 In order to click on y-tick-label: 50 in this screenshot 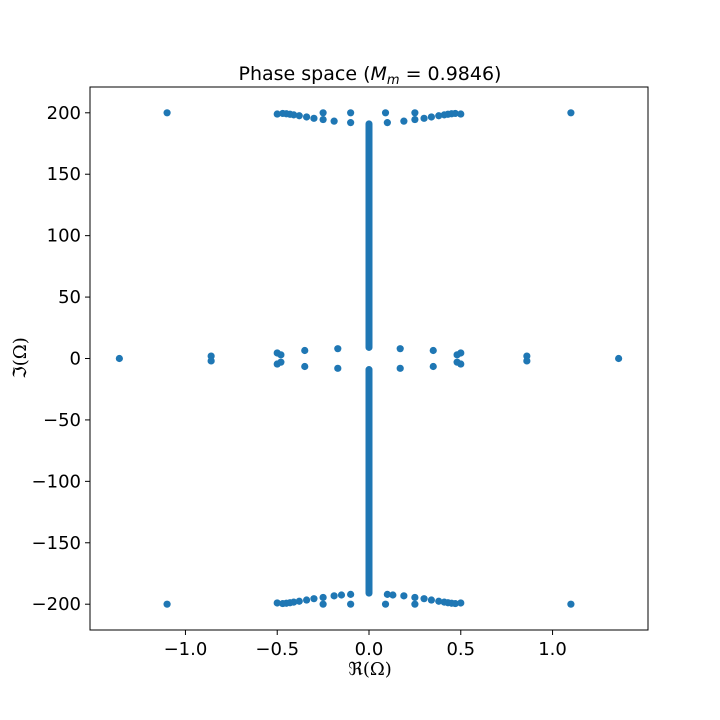, I will do `click(69, 297)`.